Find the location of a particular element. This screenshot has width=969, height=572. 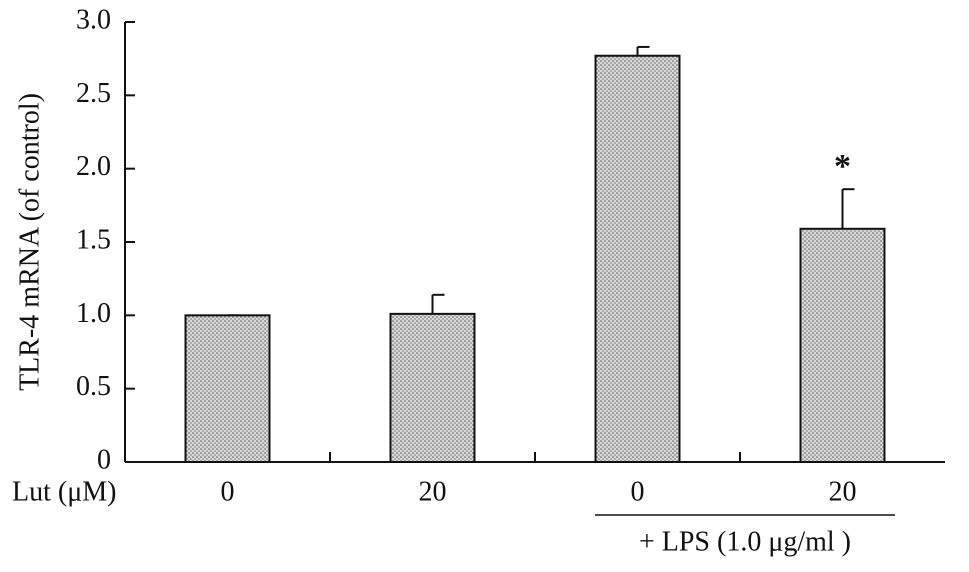

group-label: + LPS (1.0 μg/ml ) is located at coordinates (745, 541).